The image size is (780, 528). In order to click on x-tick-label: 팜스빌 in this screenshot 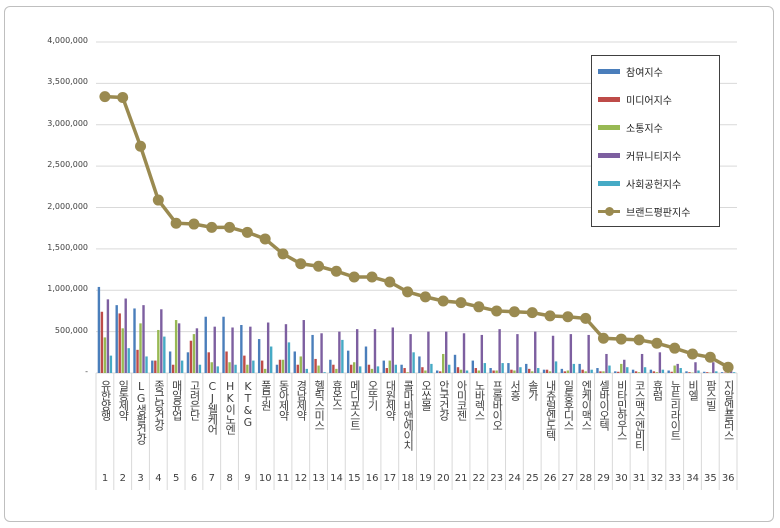, I will do `click(711, 395)`.